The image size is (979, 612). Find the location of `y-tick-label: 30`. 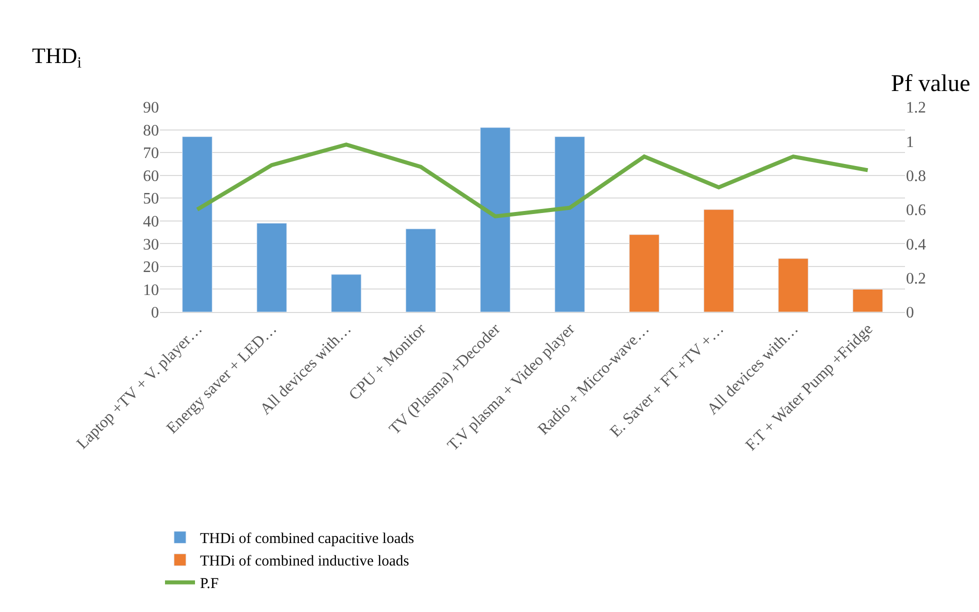

y-tick-label: 30 is located at coordinates (151, 245).